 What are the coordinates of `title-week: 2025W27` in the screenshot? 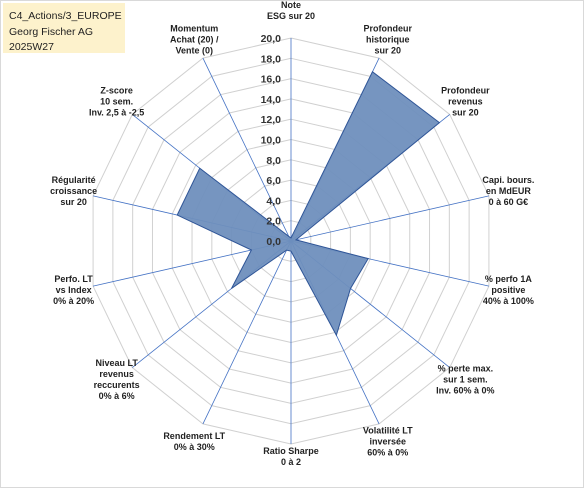 It's located at (31, 47).